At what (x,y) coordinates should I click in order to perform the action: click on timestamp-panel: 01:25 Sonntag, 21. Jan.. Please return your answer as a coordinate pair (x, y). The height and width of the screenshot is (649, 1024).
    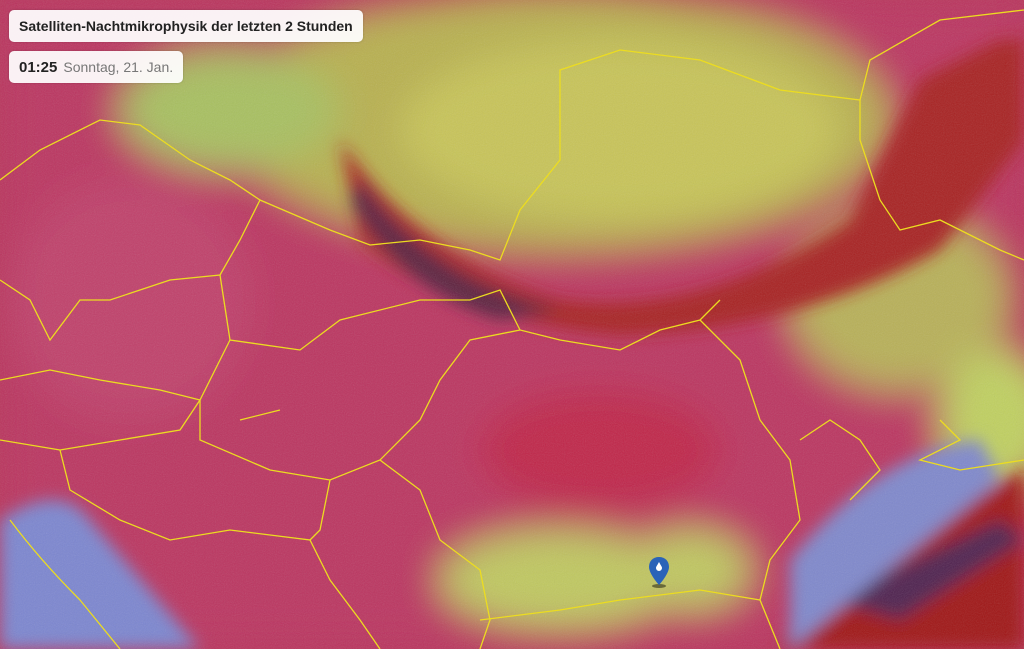
    Looking at the image, I should click on (96, 67).